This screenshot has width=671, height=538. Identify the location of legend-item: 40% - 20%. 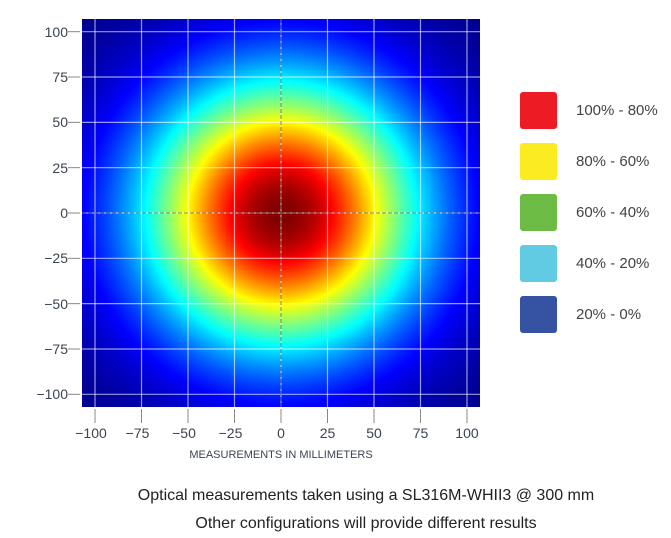
(584, 263).